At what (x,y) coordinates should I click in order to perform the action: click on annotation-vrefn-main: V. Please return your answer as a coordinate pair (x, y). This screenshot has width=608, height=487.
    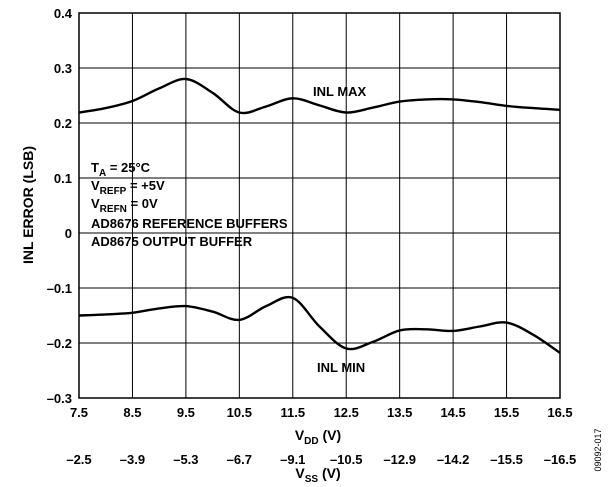
    Looking at the image, I should click on (95, 203).